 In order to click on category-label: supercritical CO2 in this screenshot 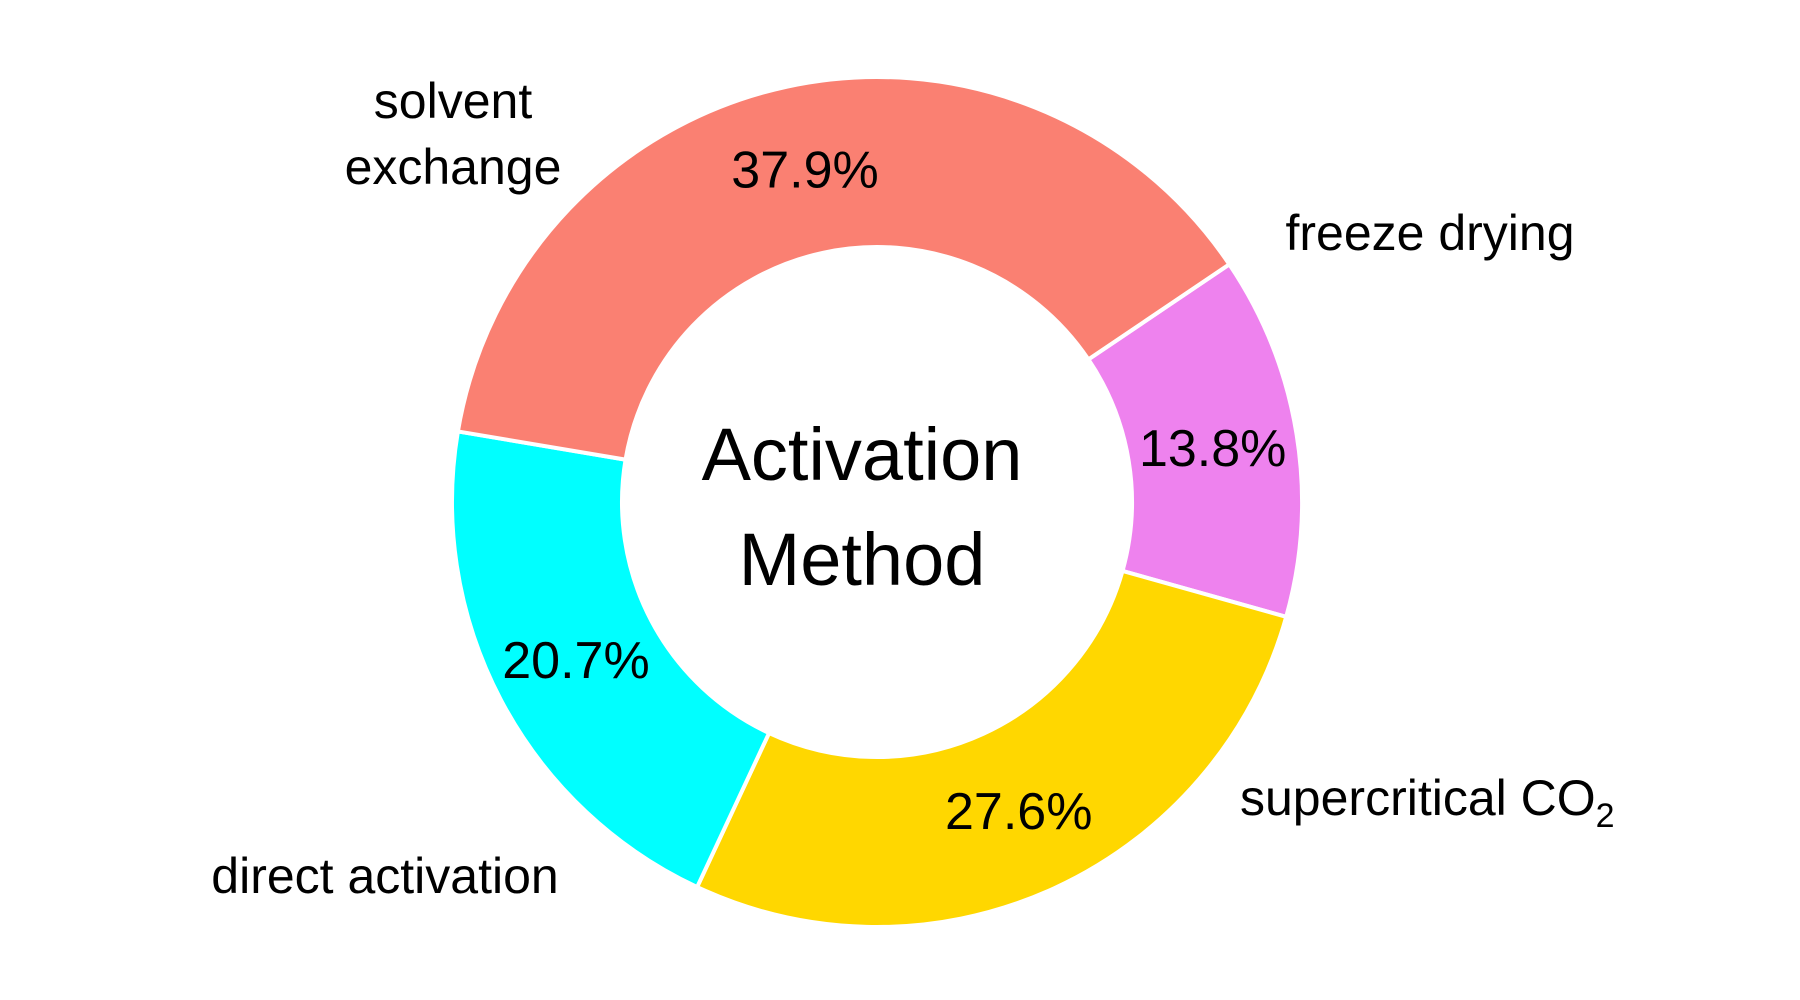, I will do `click(1427, 802)`.